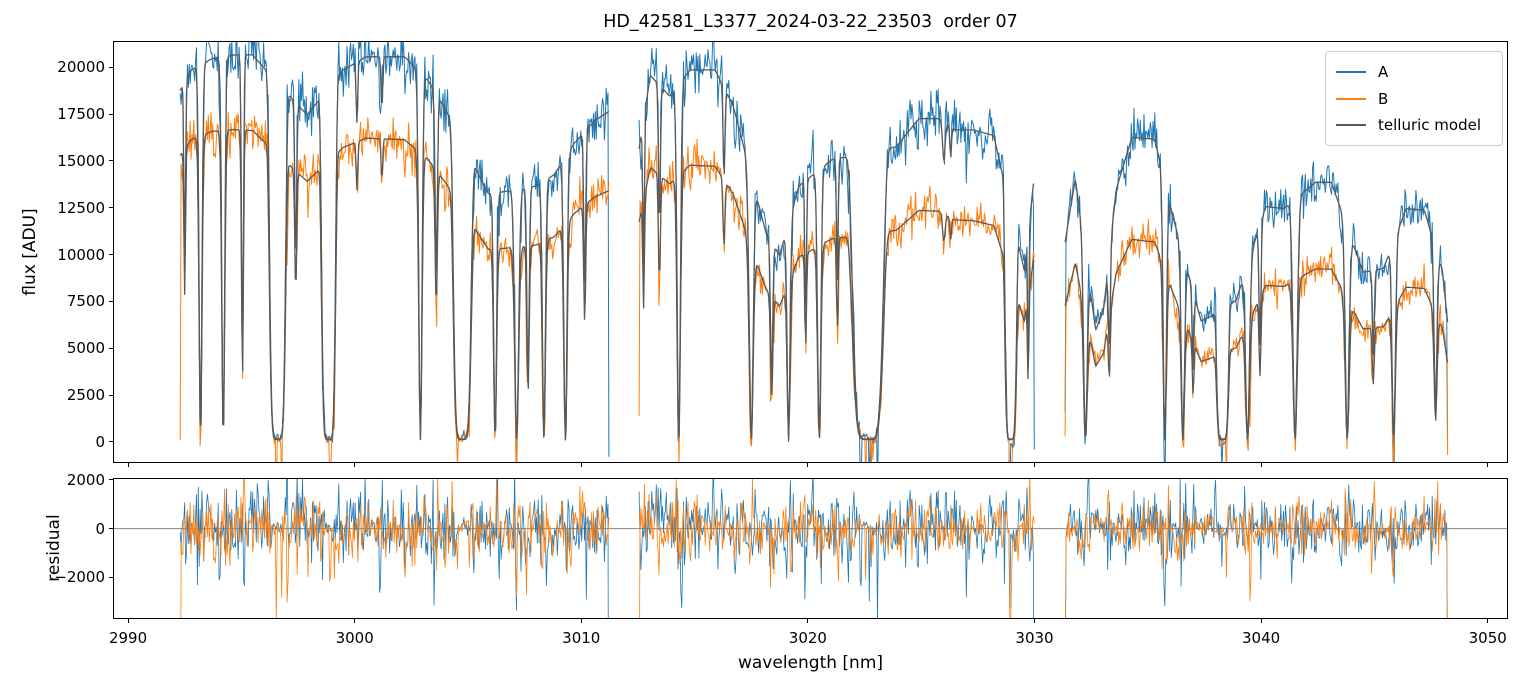 The height and width of the screenshot is (696, 1523). What do you see at coordinates (81, 254) in the screenshot?
I see `flux-y-tick-label: 10000` at bounding box center [81, 254].